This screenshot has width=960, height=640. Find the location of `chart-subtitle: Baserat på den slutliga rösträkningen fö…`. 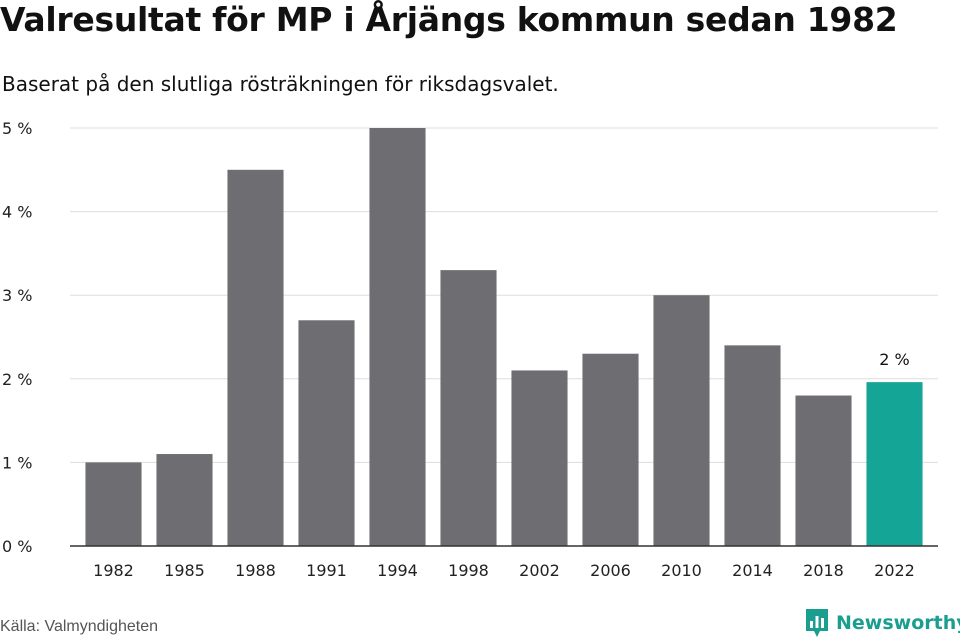

chart-subtitle: Baserat på den slutliga rösträkningen fö… is located at coordinates (280, 84).